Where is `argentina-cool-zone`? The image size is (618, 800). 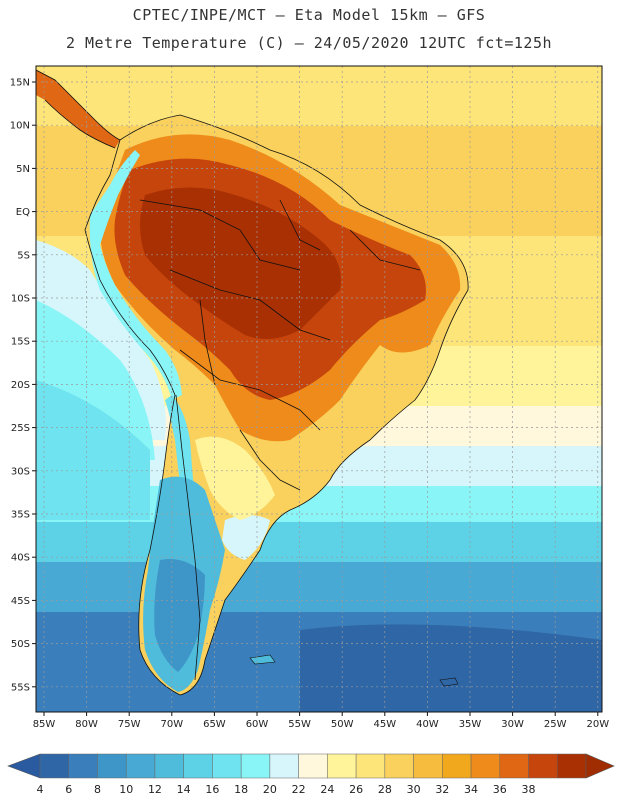 argentina-cool-zone is located at coordinates (246, 537).